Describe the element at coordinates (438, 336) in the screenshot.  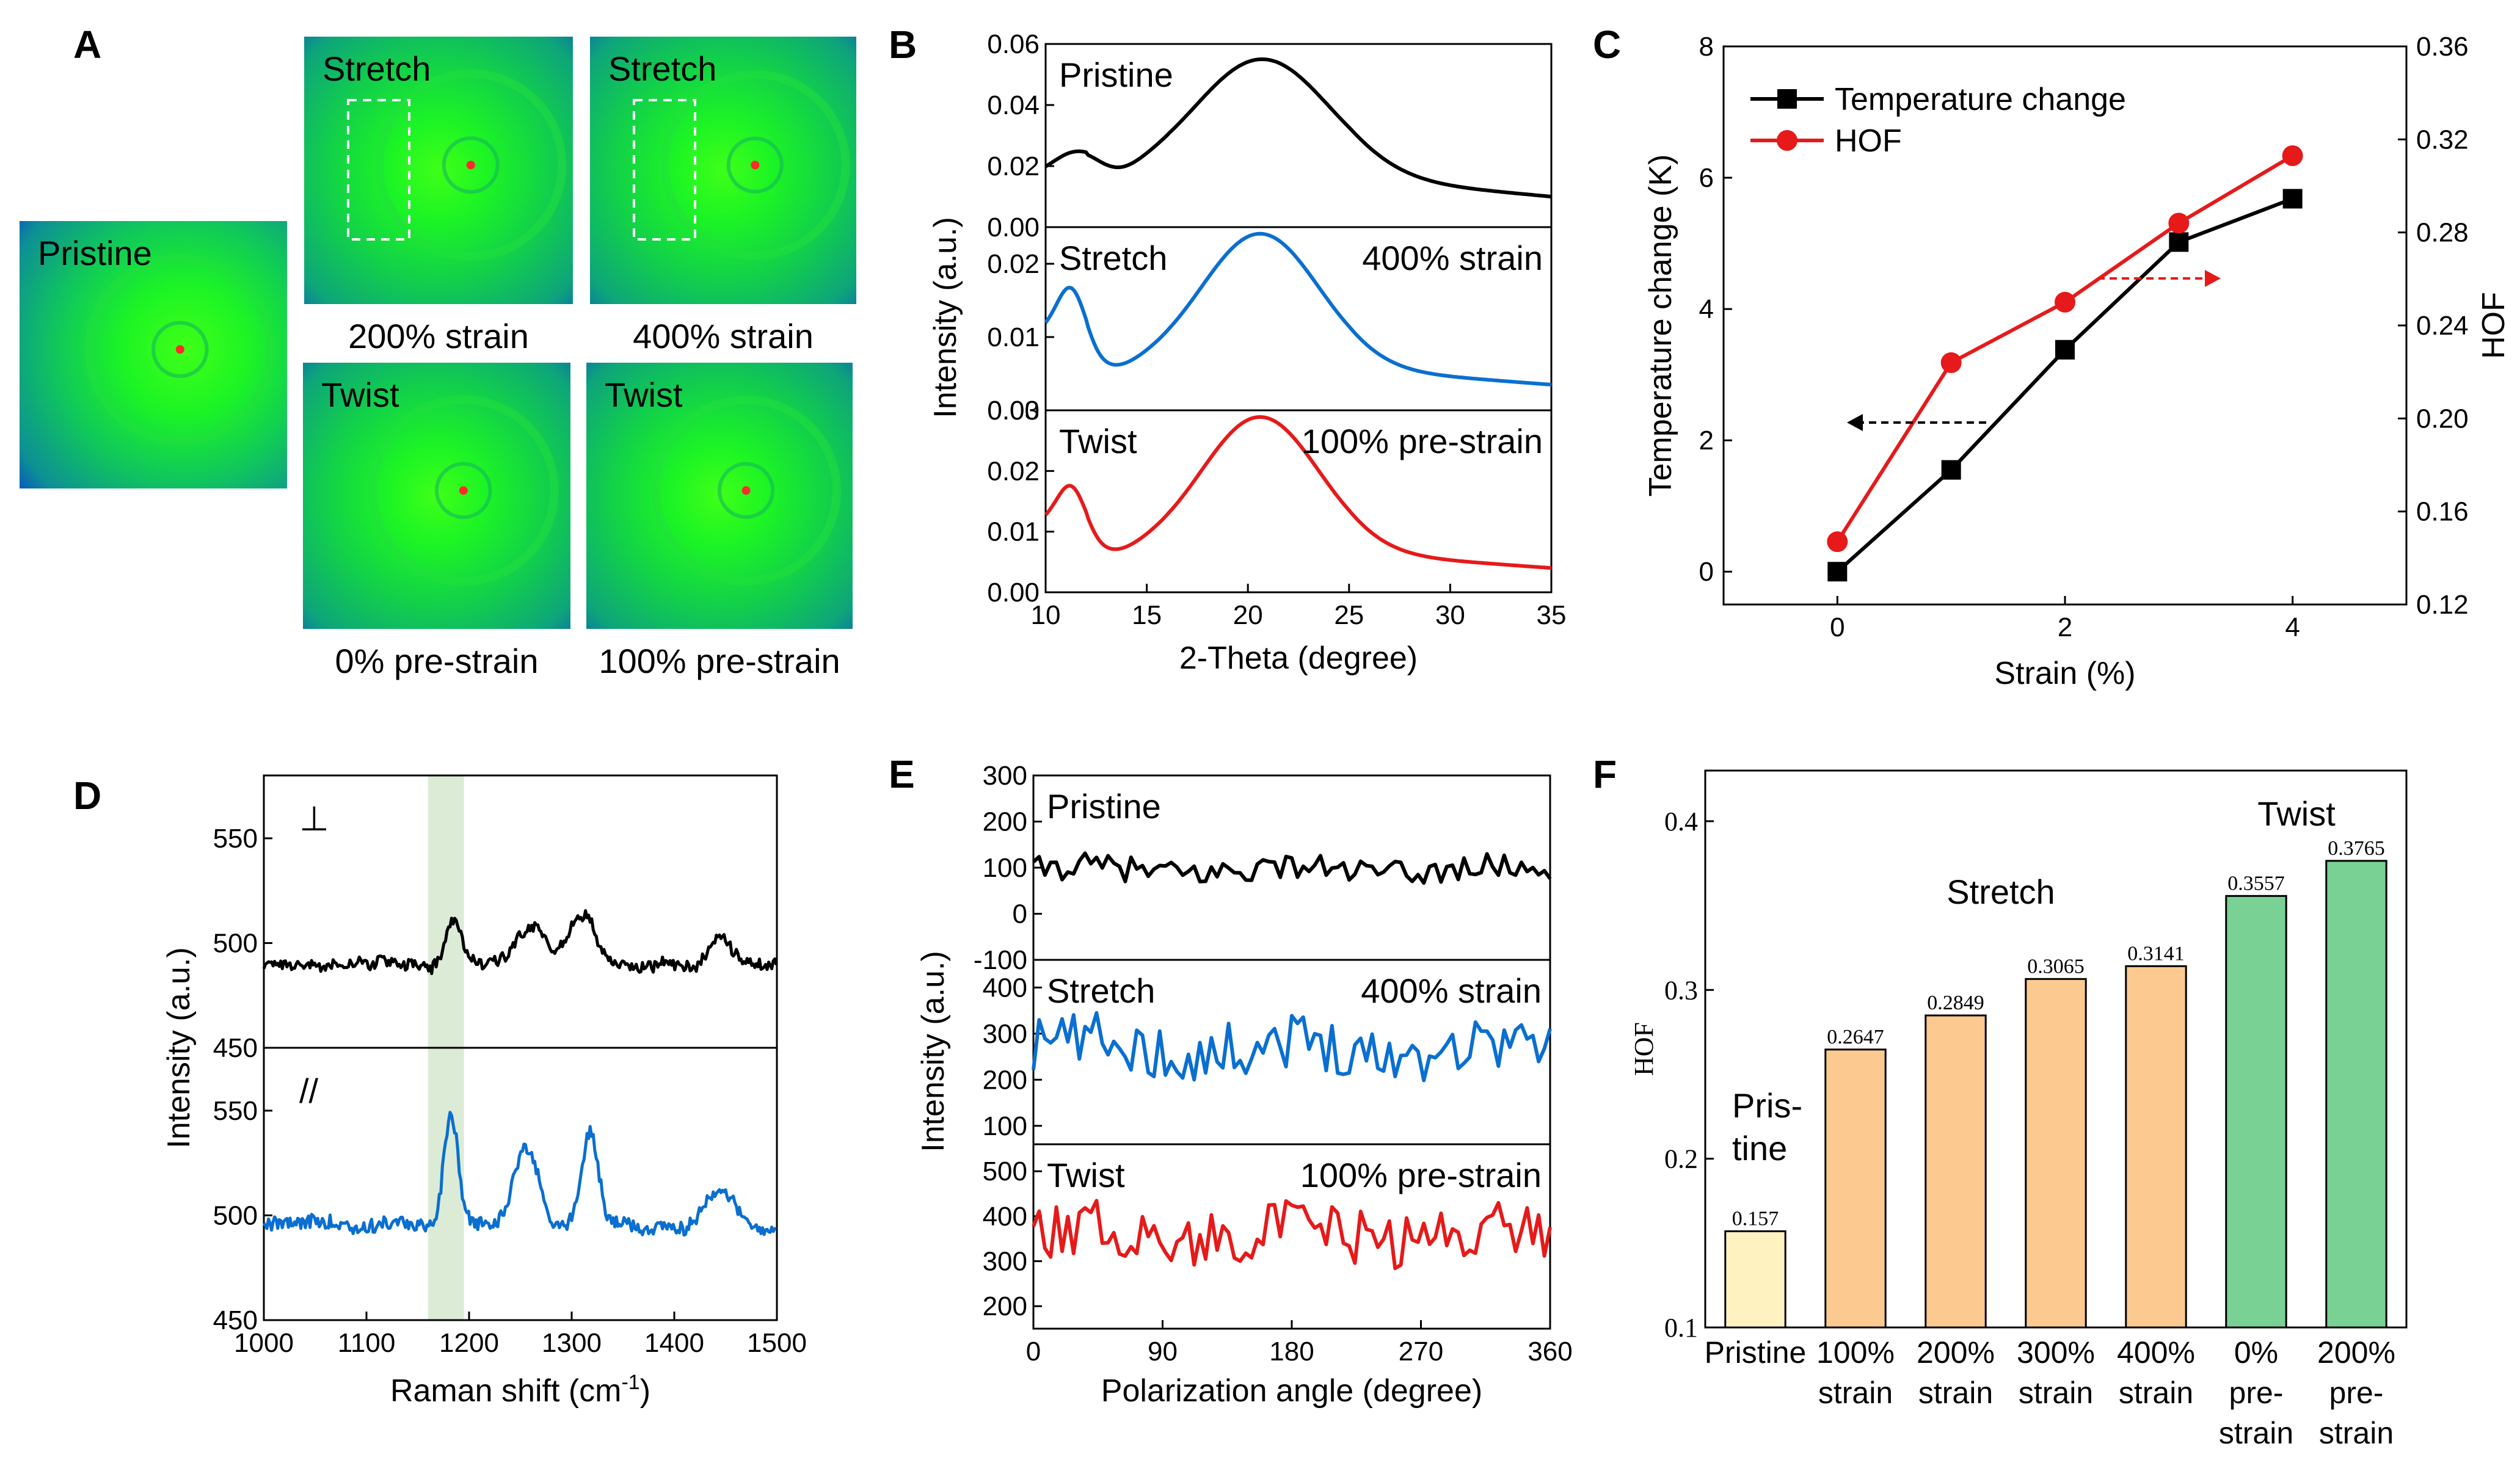
I see `xrd-image-caption: 200% strain` at that location.